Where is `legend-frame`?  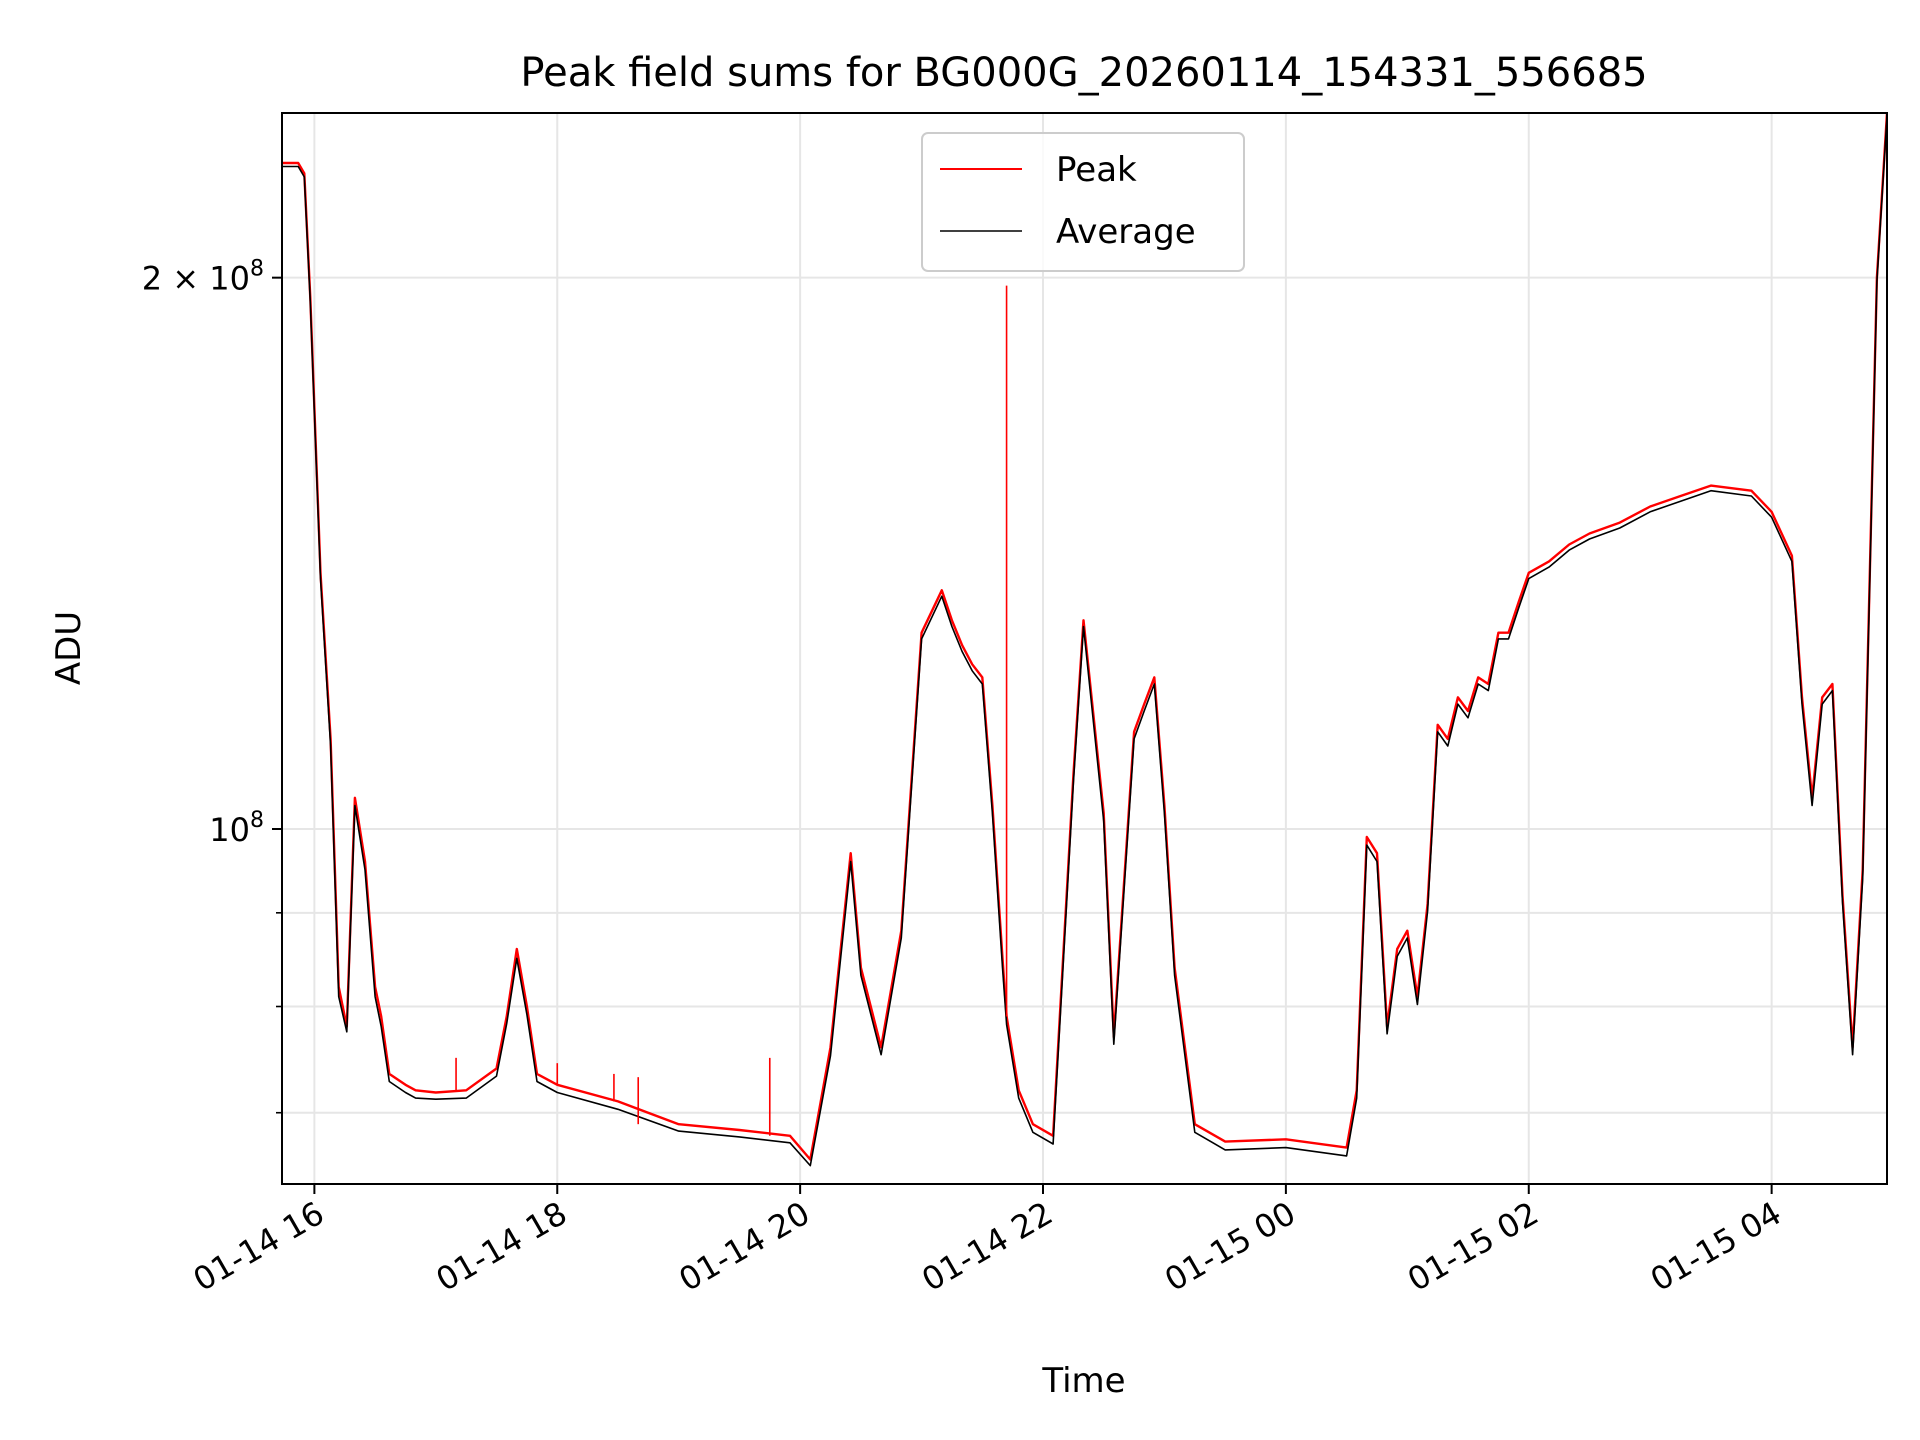 legend-frame is located at coordinates (1083, 202).